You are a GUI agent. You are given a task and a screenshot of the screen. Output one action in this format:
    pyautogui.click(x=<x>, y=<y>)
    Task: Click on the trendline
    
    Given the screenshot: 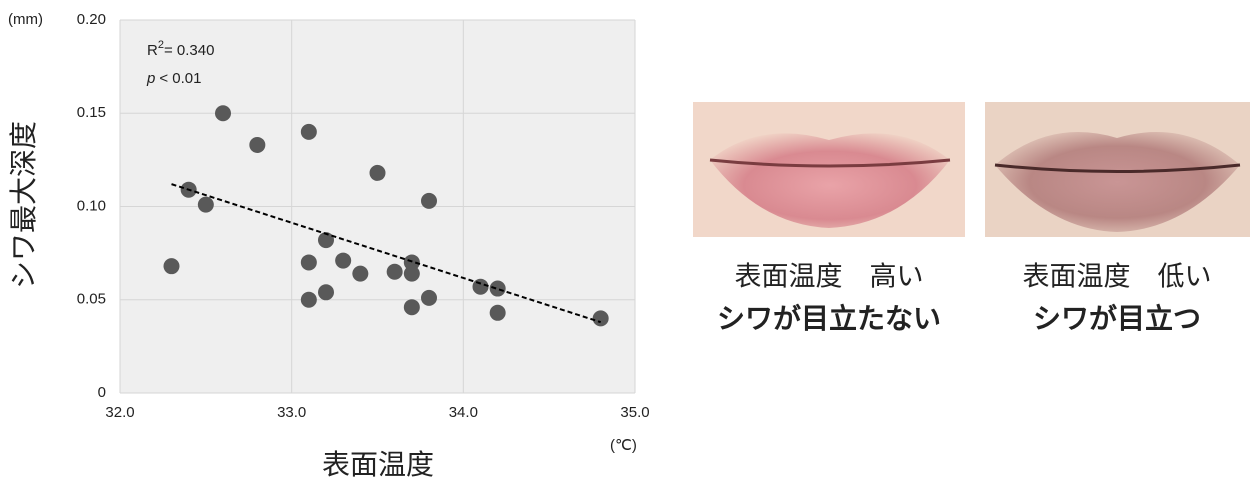 What is the action you would take?
    pyautogui.click(x=386, y=253)
    